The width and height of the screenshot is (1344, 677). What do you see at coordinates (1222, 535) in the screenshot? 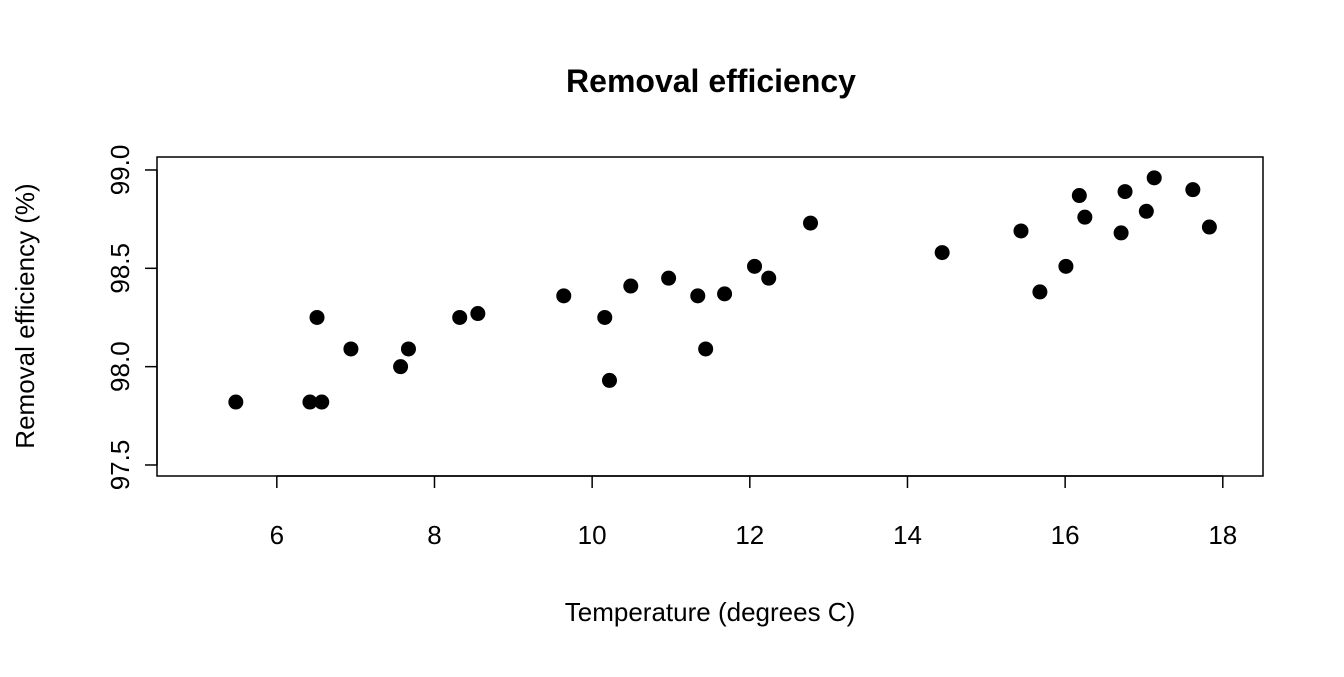
I see `x-tick-label: 18` at bounding box center [1222, 535].